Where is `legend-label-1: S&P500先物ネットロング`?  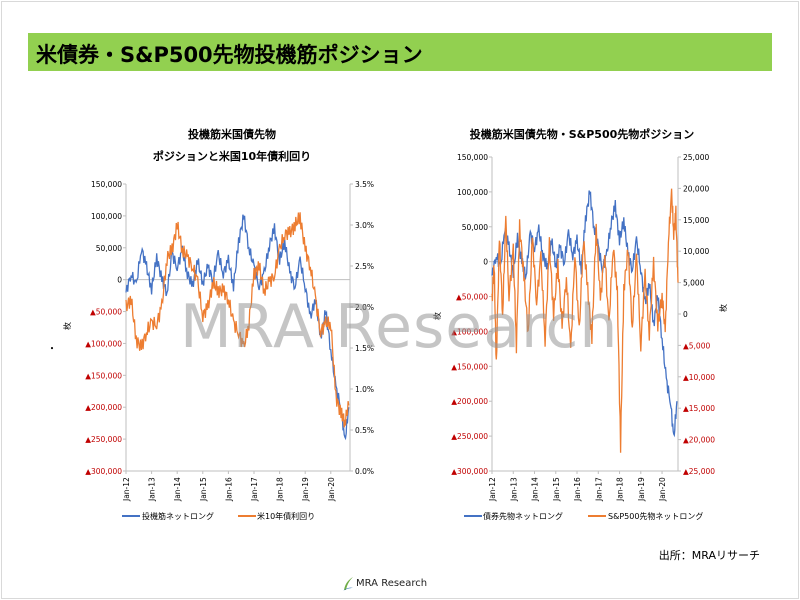
legend-label-1: S&P500先物ネットロング is located at coordinates (655, 516).